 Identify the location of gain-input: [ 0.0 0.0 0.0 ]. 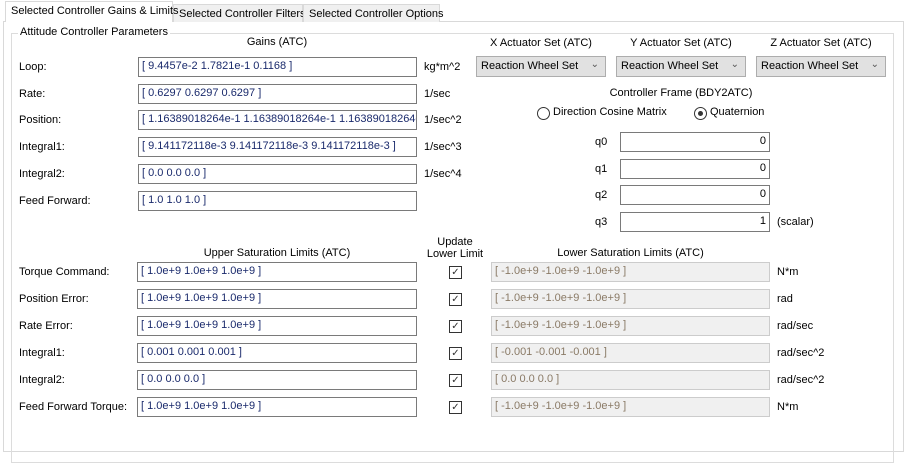
(277, 174).